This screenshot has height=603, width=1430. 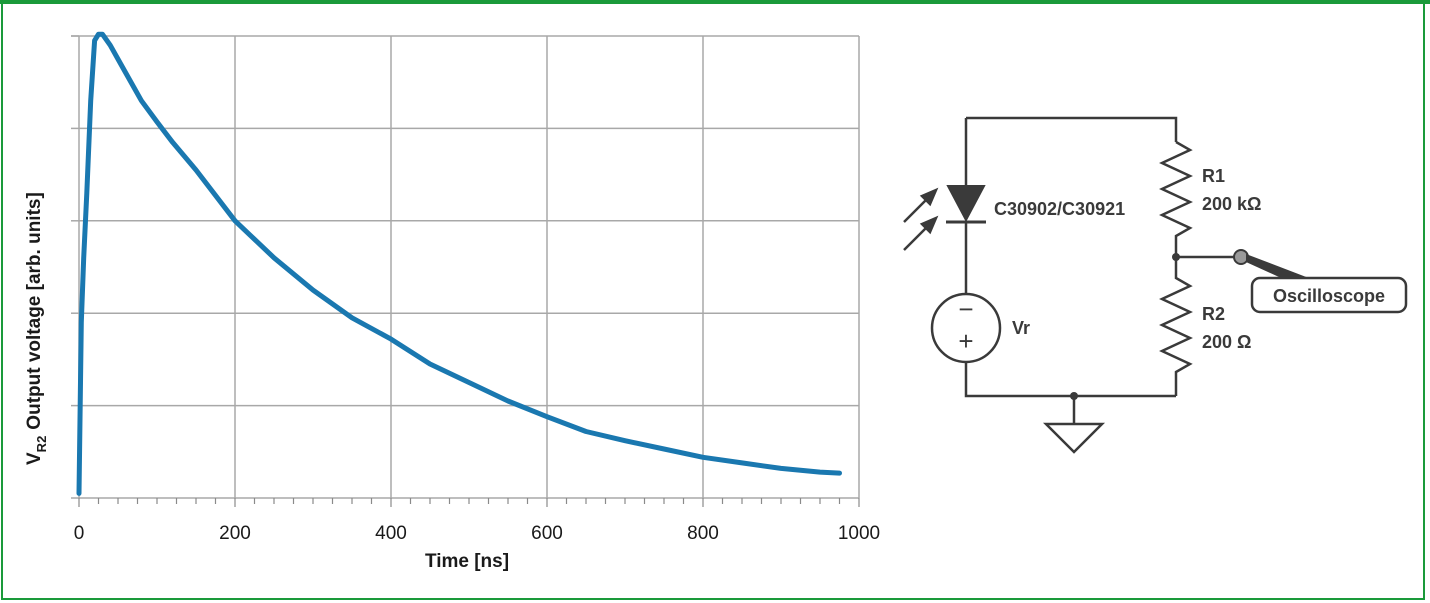 What do you see at coordinates (703, 533) in the screenshot?
I see `x-tick-label: 800` at bounding box center [703, 533].